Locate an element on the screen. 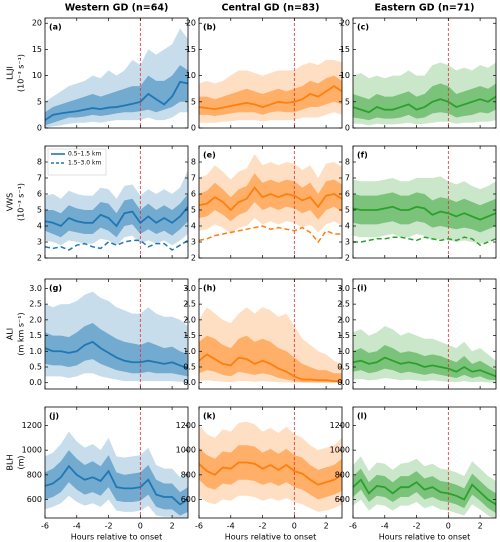  x-tick-label: 2 is located at coordinates (172, 526).